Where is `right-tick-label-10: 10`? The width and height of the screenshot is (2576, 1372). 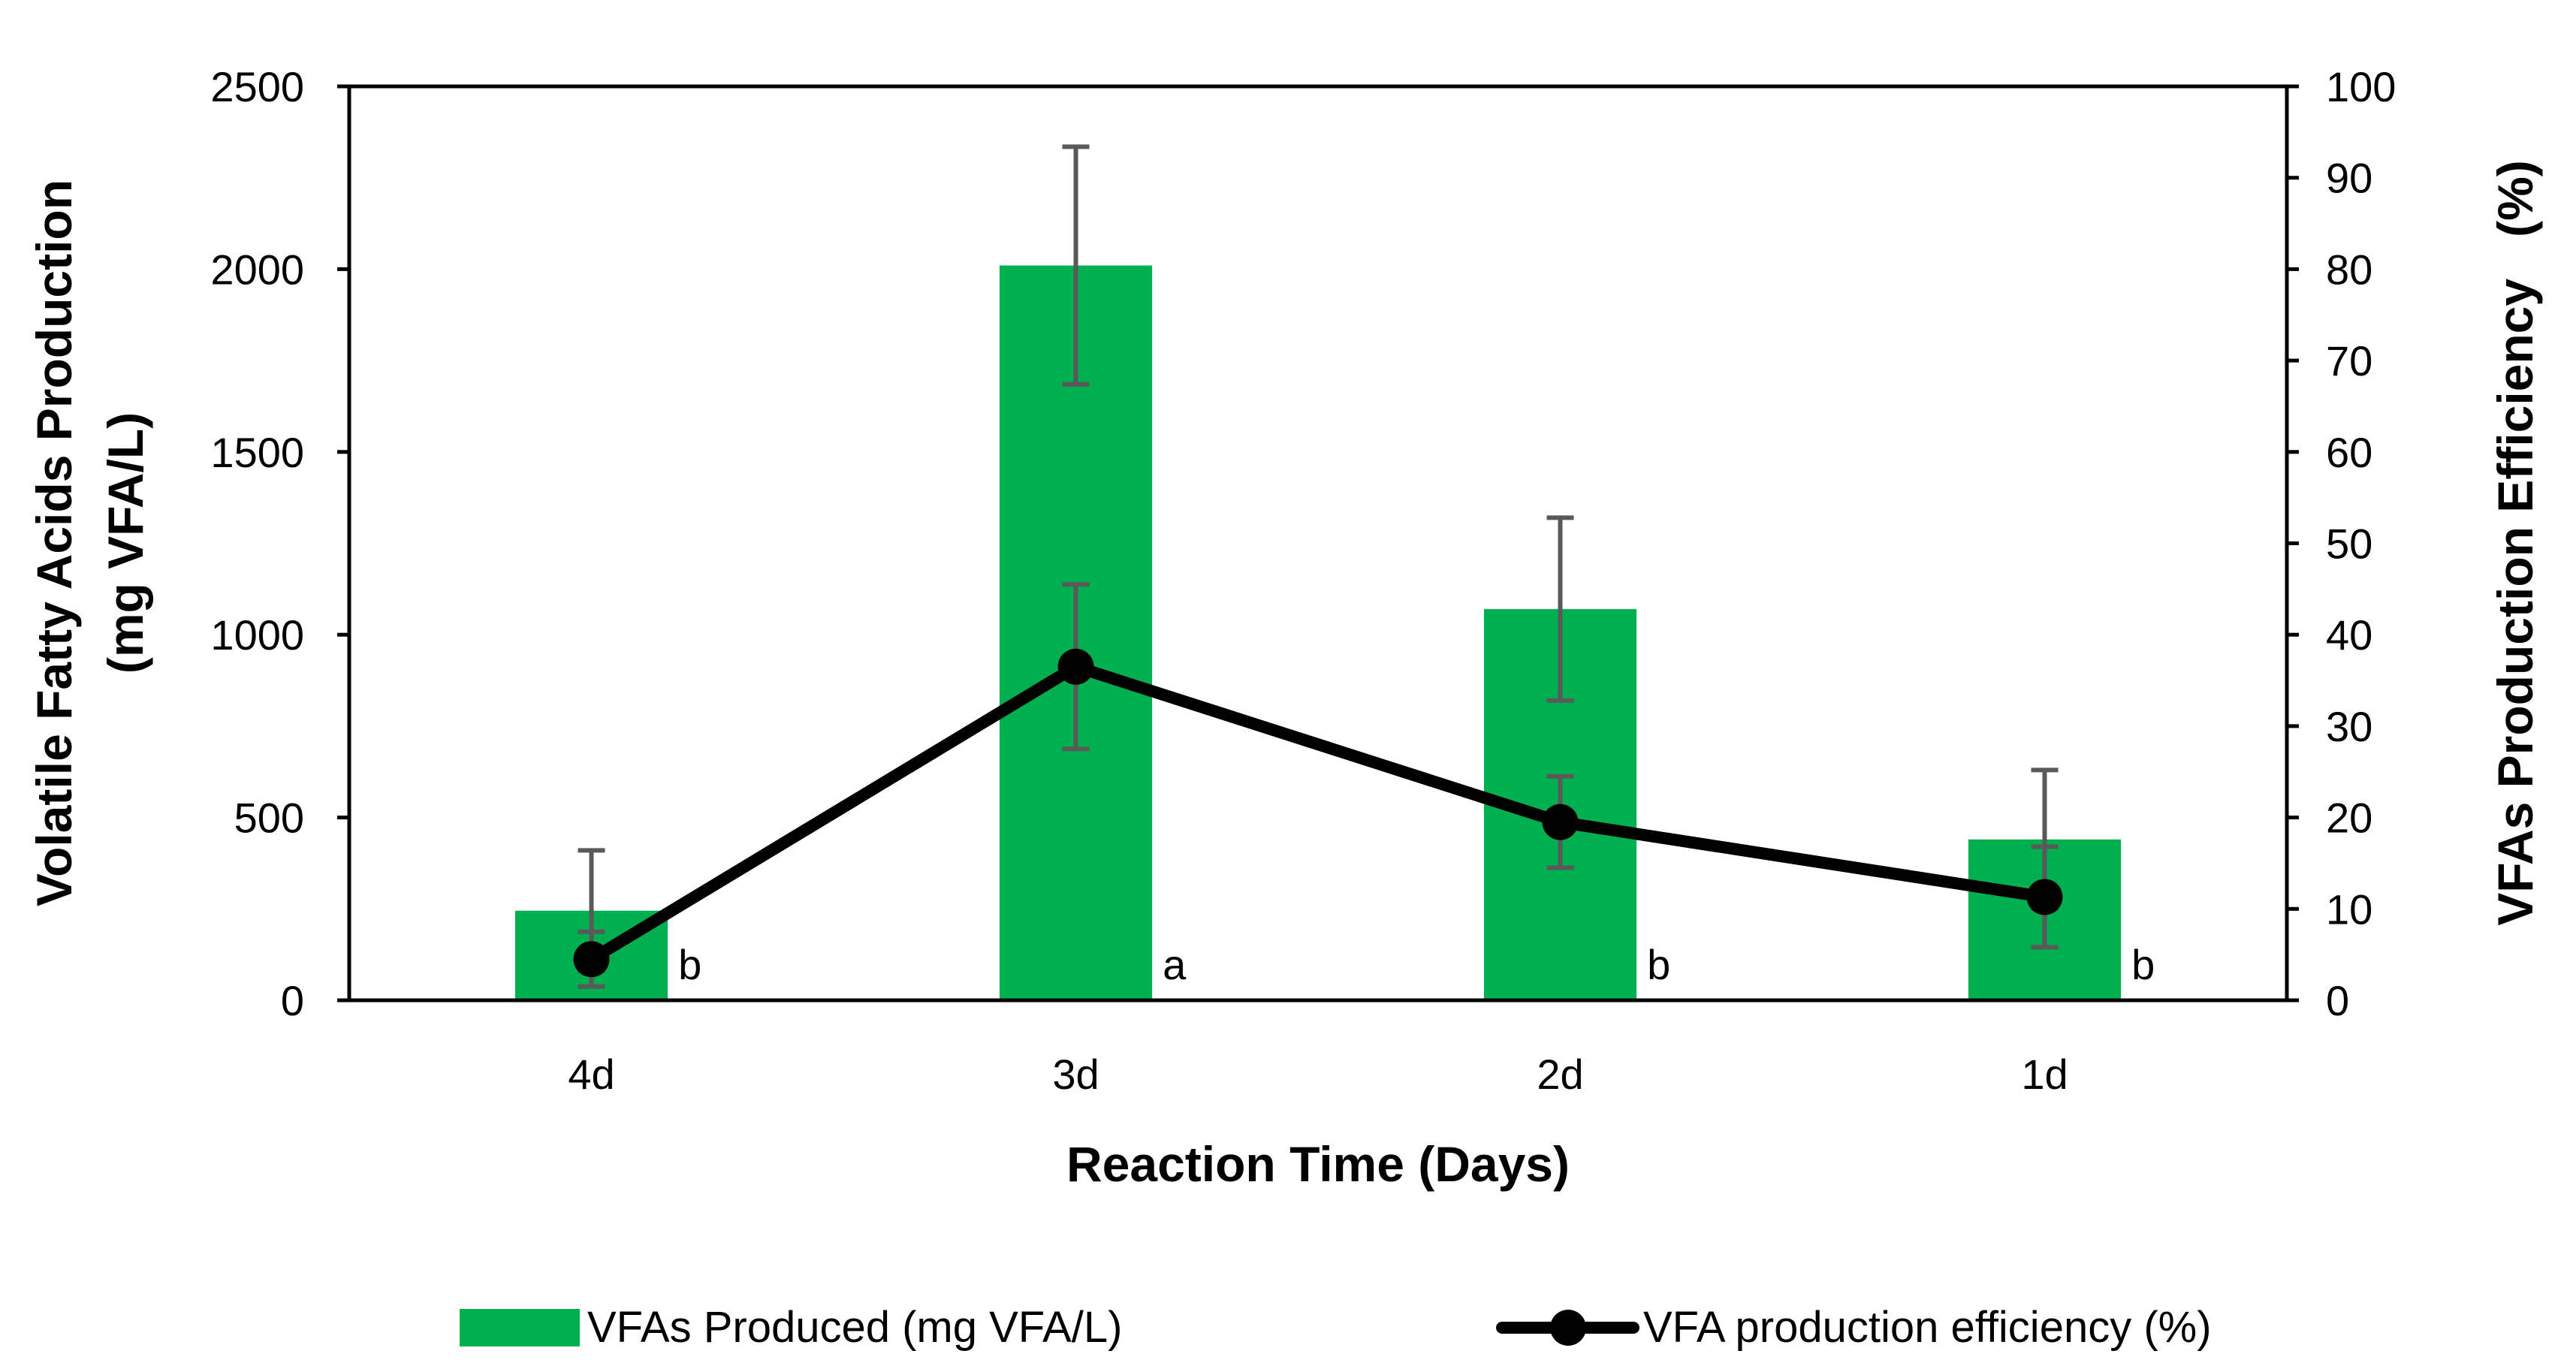
right-tick-label-10: 10 is located at coordinates (2349, 909).